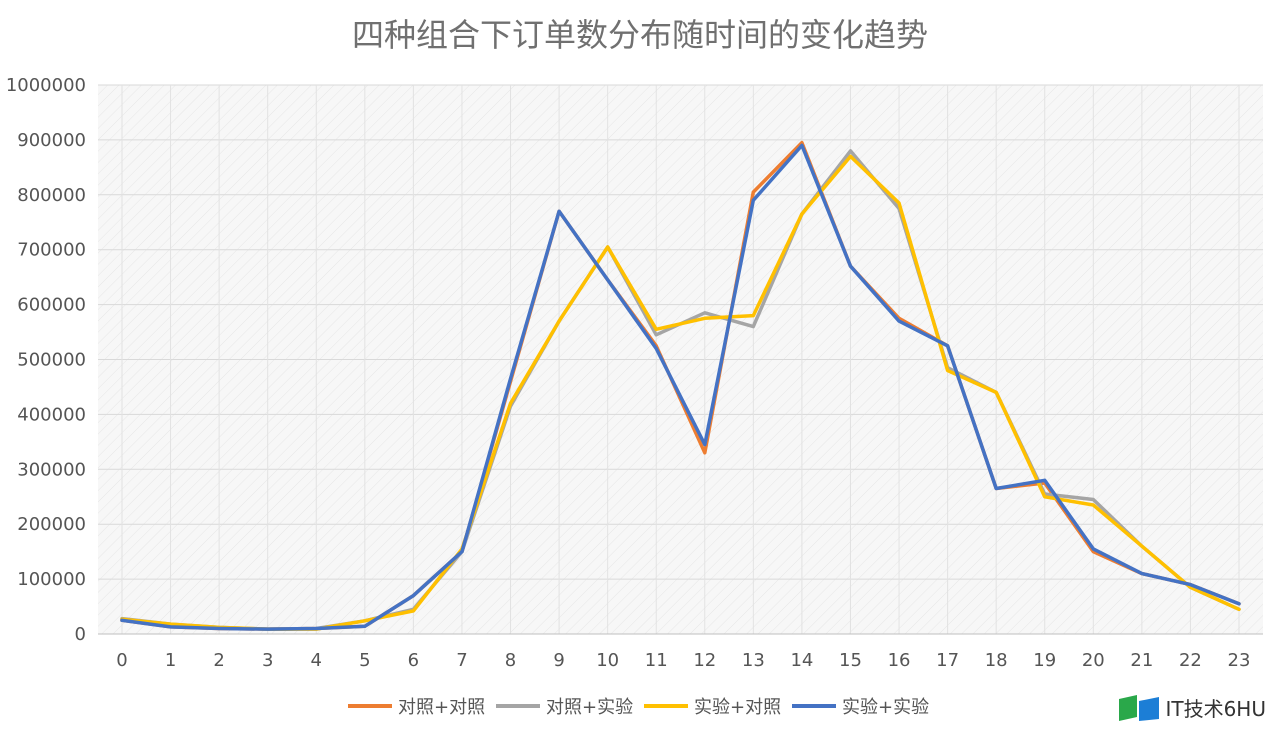 The image size is (1280, 734). I want to click on x-tick-label-2: 2, so click(218, 660).